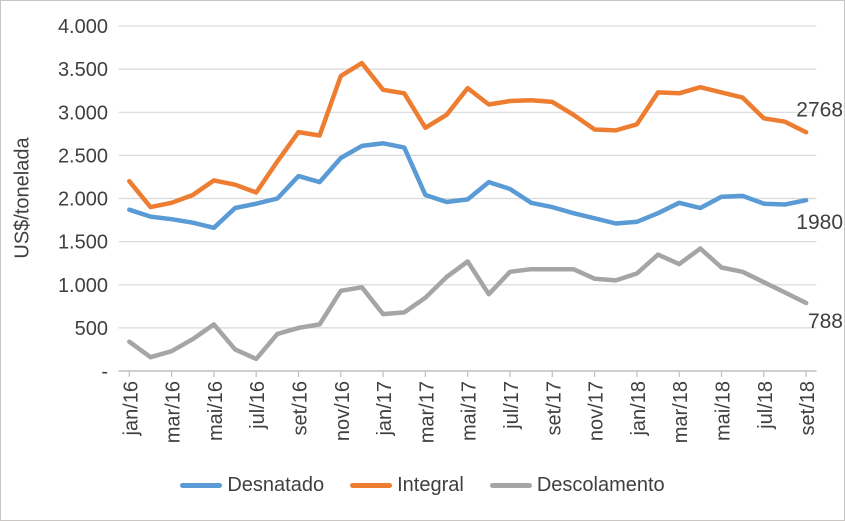 This screenshot has height=521, width=845. Describe the element at coordinates (83, 156) in the screenshot. I see `y-tick-label: 2.500` at that location.